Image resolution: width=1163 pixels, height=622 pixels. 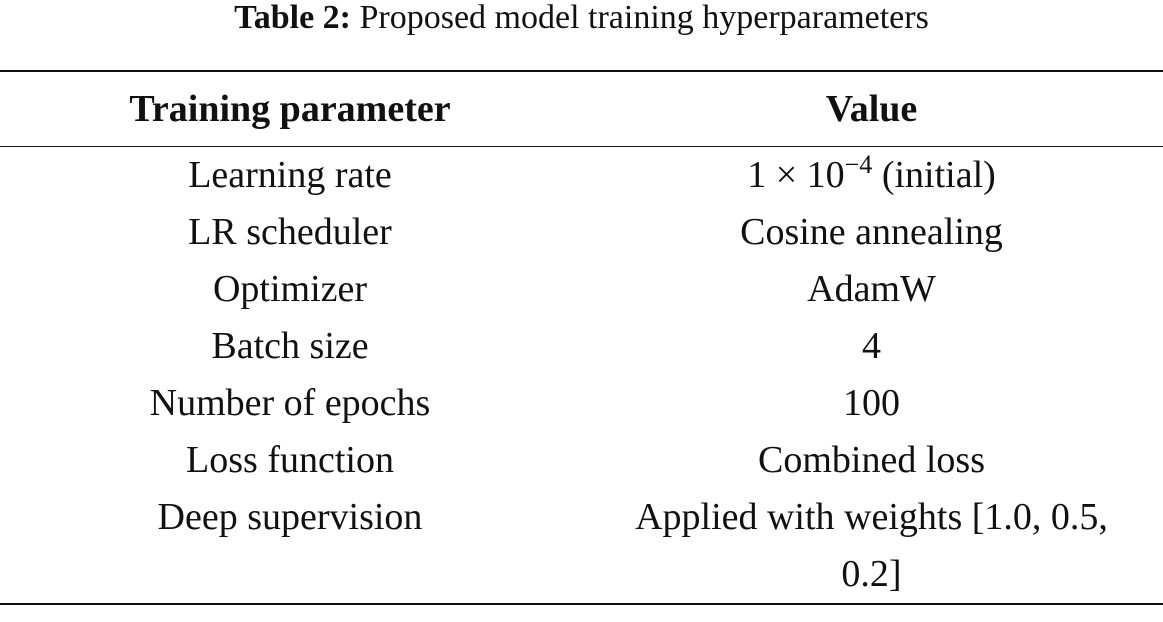 I want to click on caption-label: Table 2:, so click(x=292, y=18).